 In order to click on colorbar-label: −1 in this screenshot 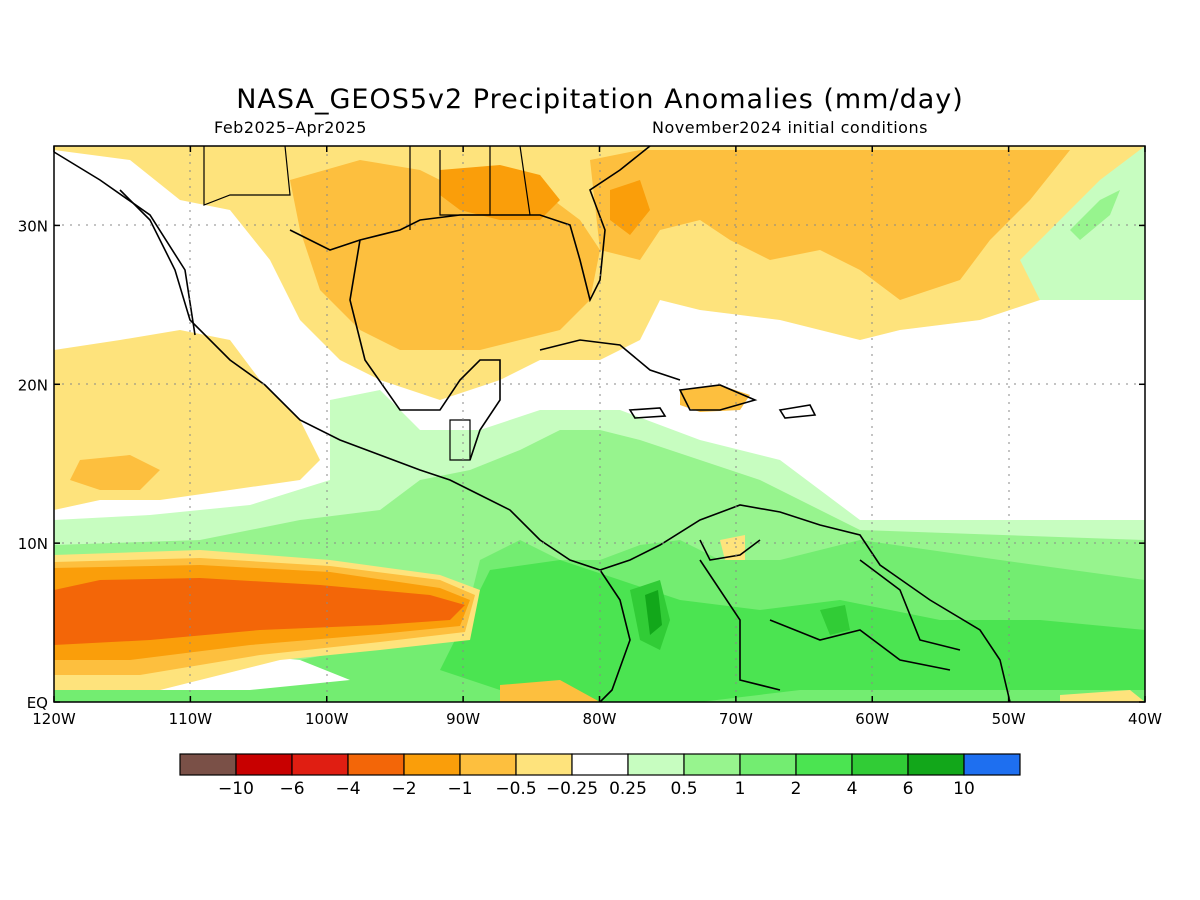, I will do `click(459, 789)`.